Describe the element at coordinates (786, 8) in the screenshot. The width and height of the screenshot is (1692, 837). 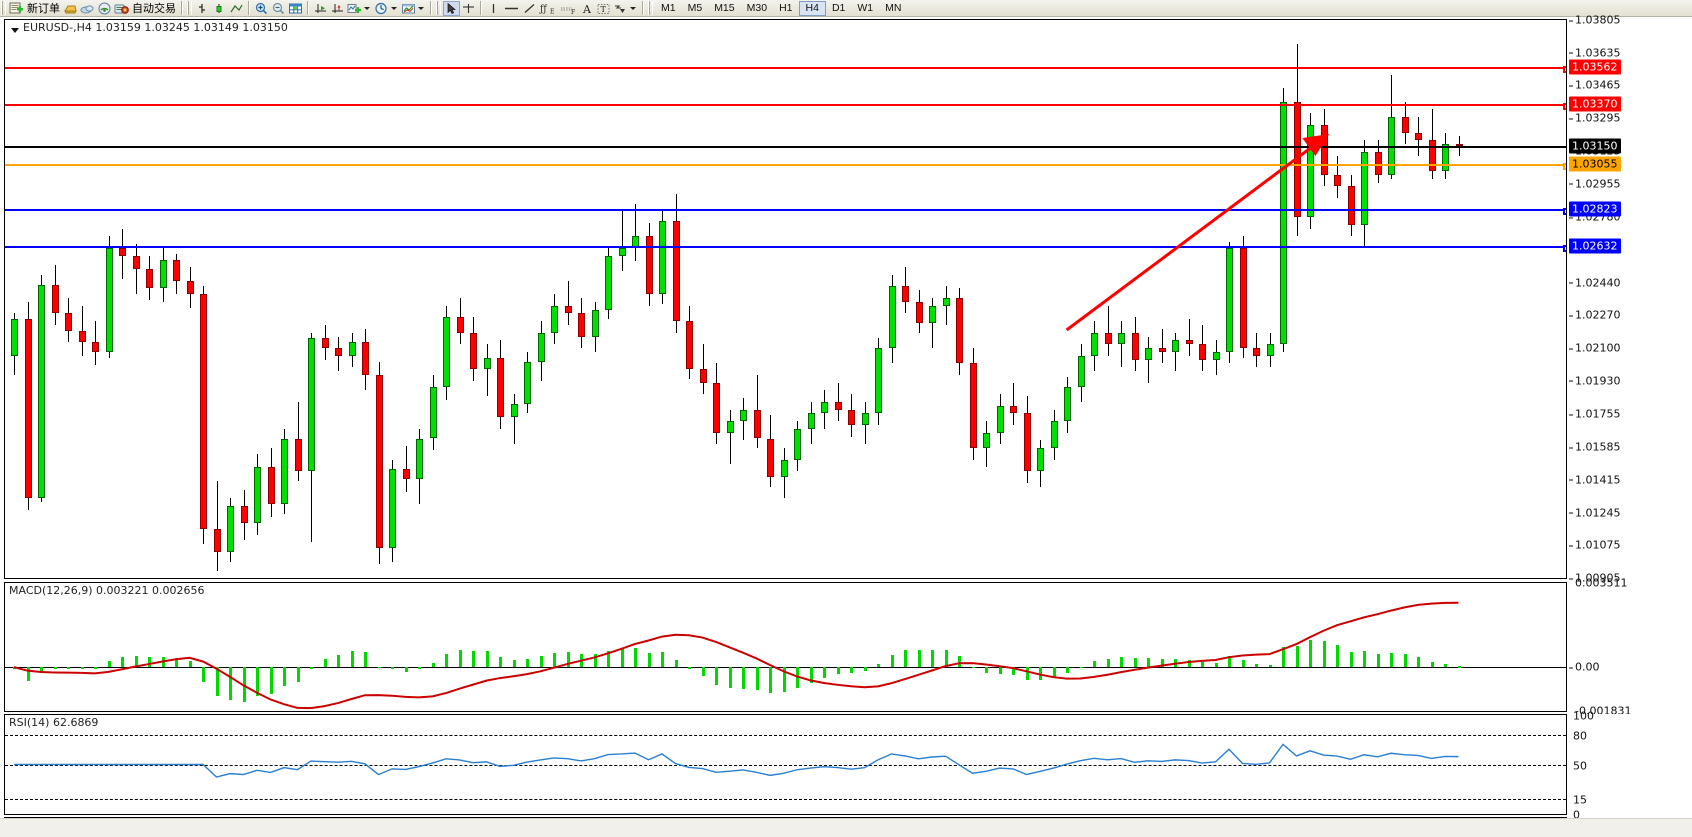
I see `timeframe-h1: H1` at that location.